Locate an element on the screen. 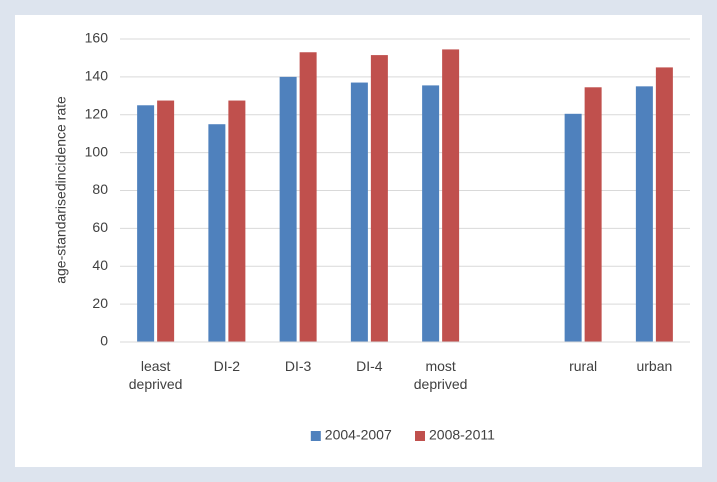  x-tick-label: least deprived is located at coordinates (155, 375).